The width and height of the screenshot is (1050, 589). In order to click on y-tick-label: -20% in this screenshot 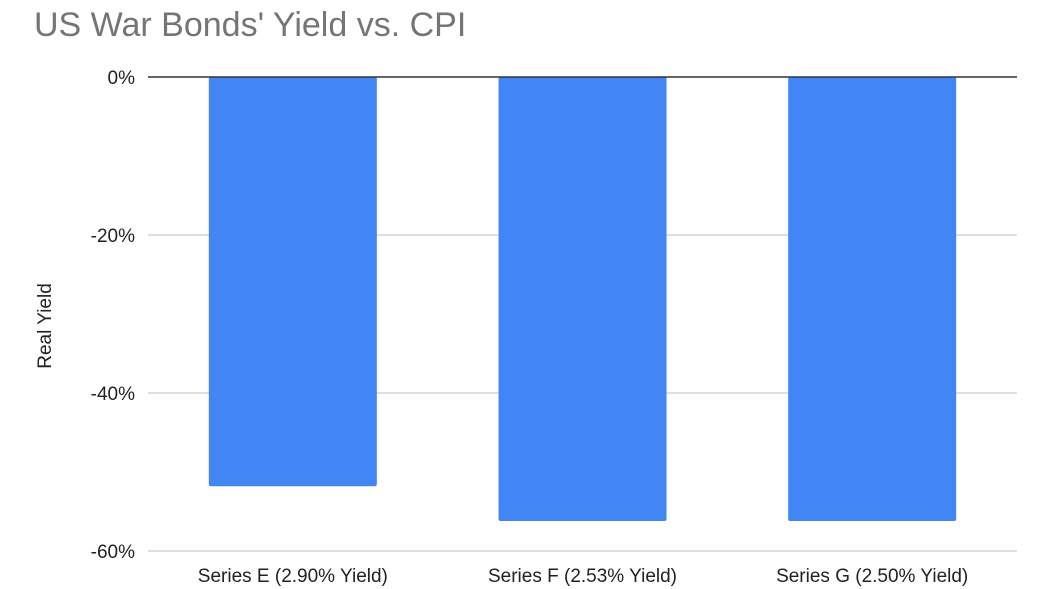, I will do `click(113, 236)`.